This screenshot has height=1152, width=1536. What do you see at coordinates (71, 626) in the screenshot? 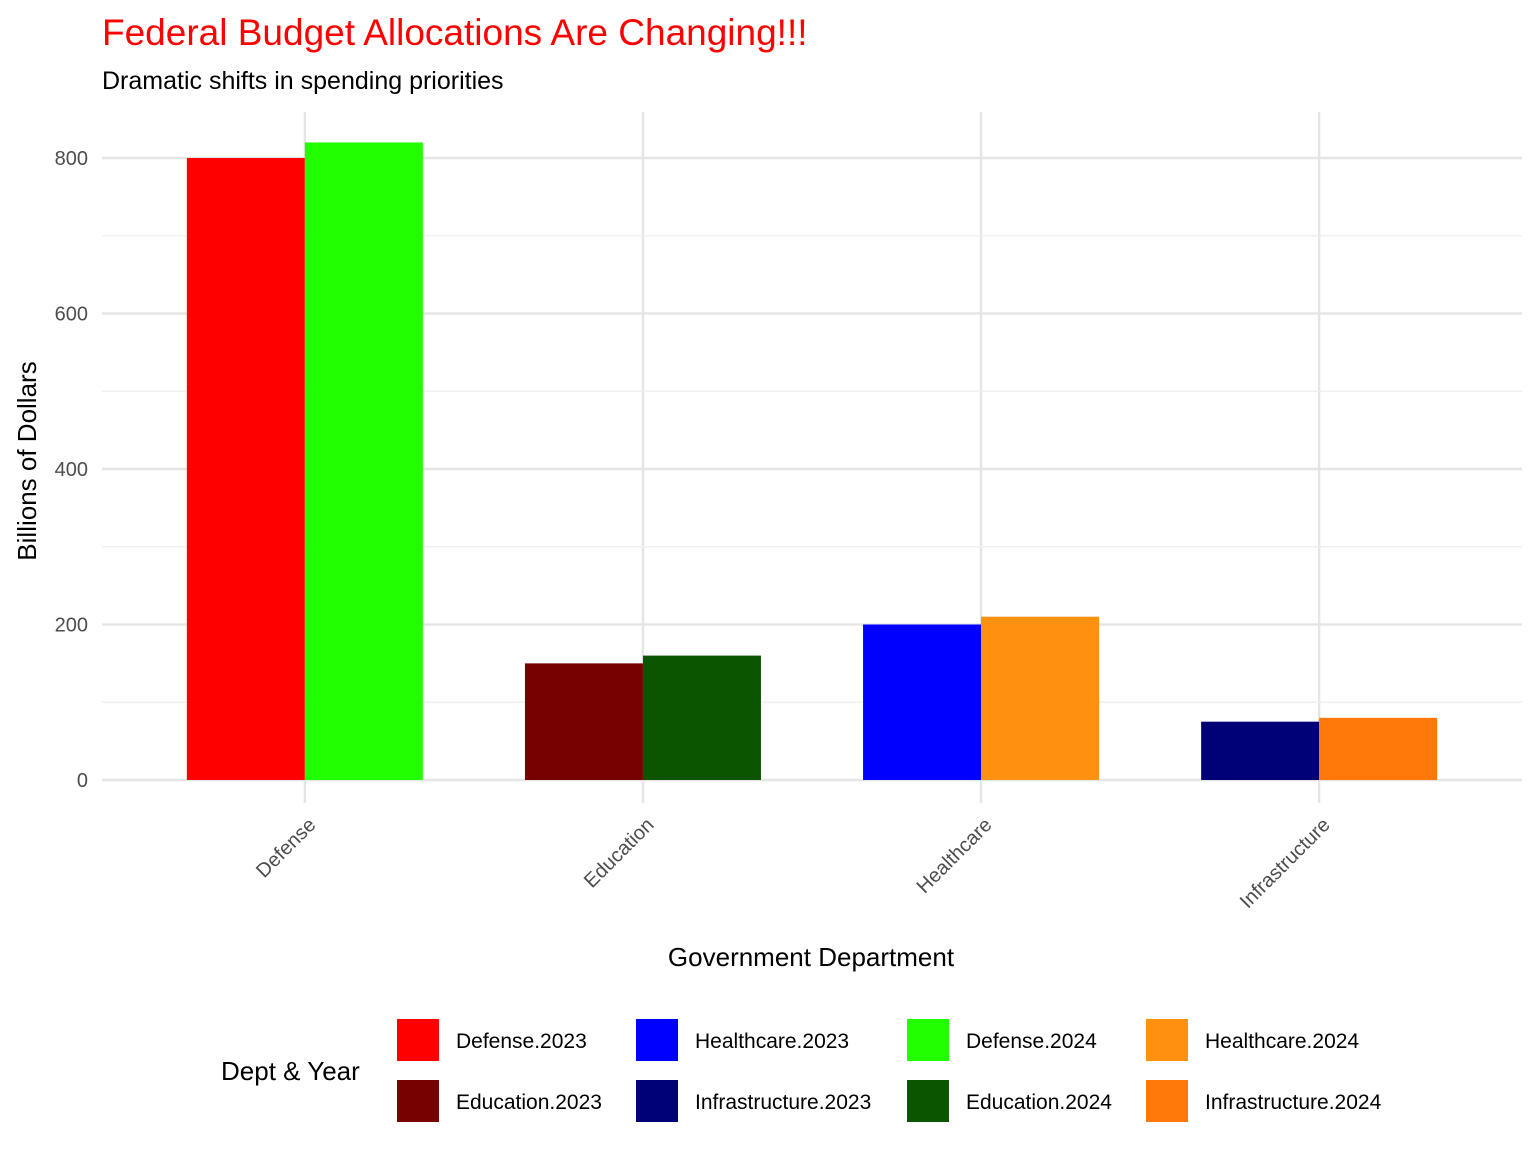
I see `y-tick-label: 200` at bounding box center [71, 626].